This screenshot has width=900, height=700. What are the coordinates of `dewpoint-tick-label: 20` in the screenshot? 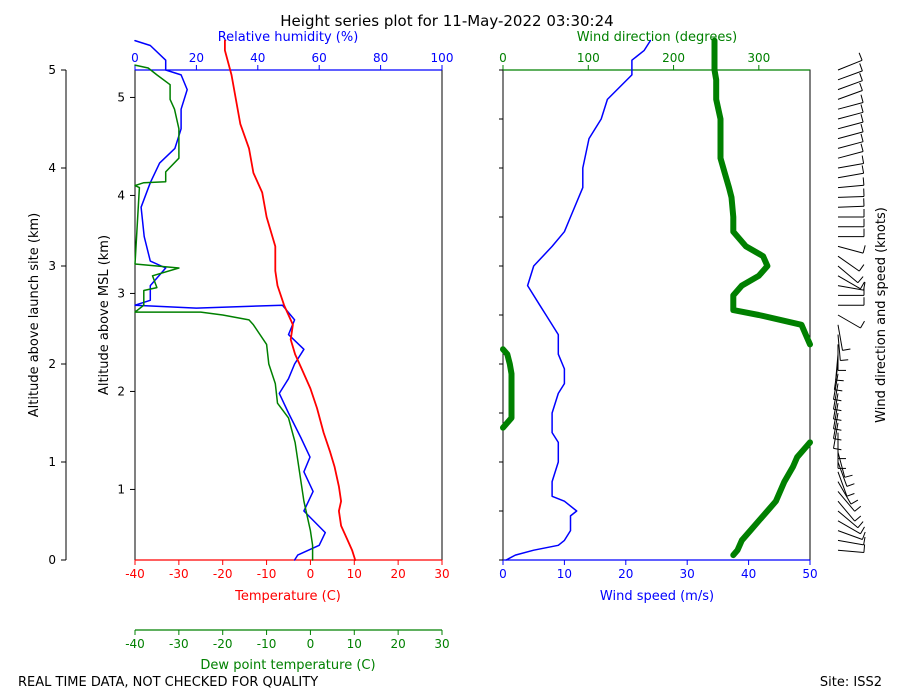 It's located at (398, 644).